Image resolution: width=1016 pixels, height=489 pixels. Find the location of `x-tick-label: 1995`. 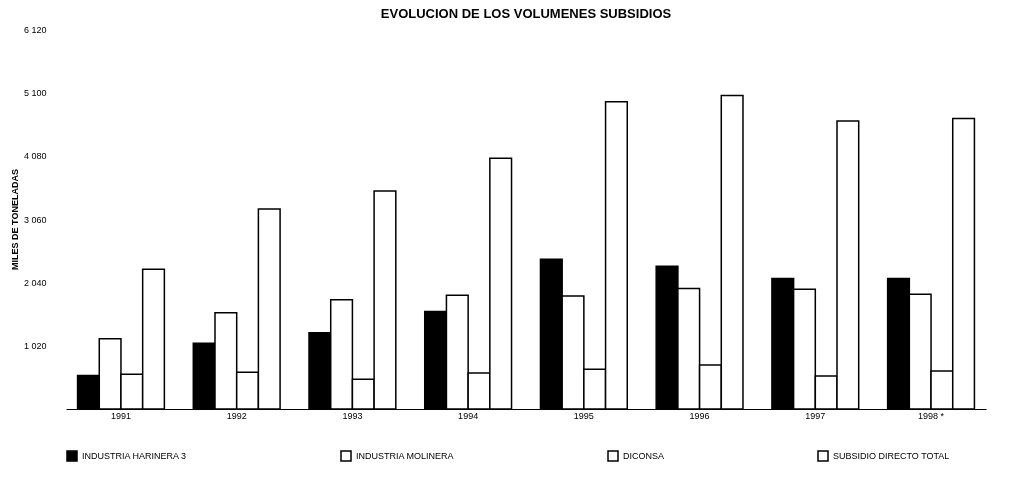

x-tick-label: 1995 is located at coordinates (583, 415).